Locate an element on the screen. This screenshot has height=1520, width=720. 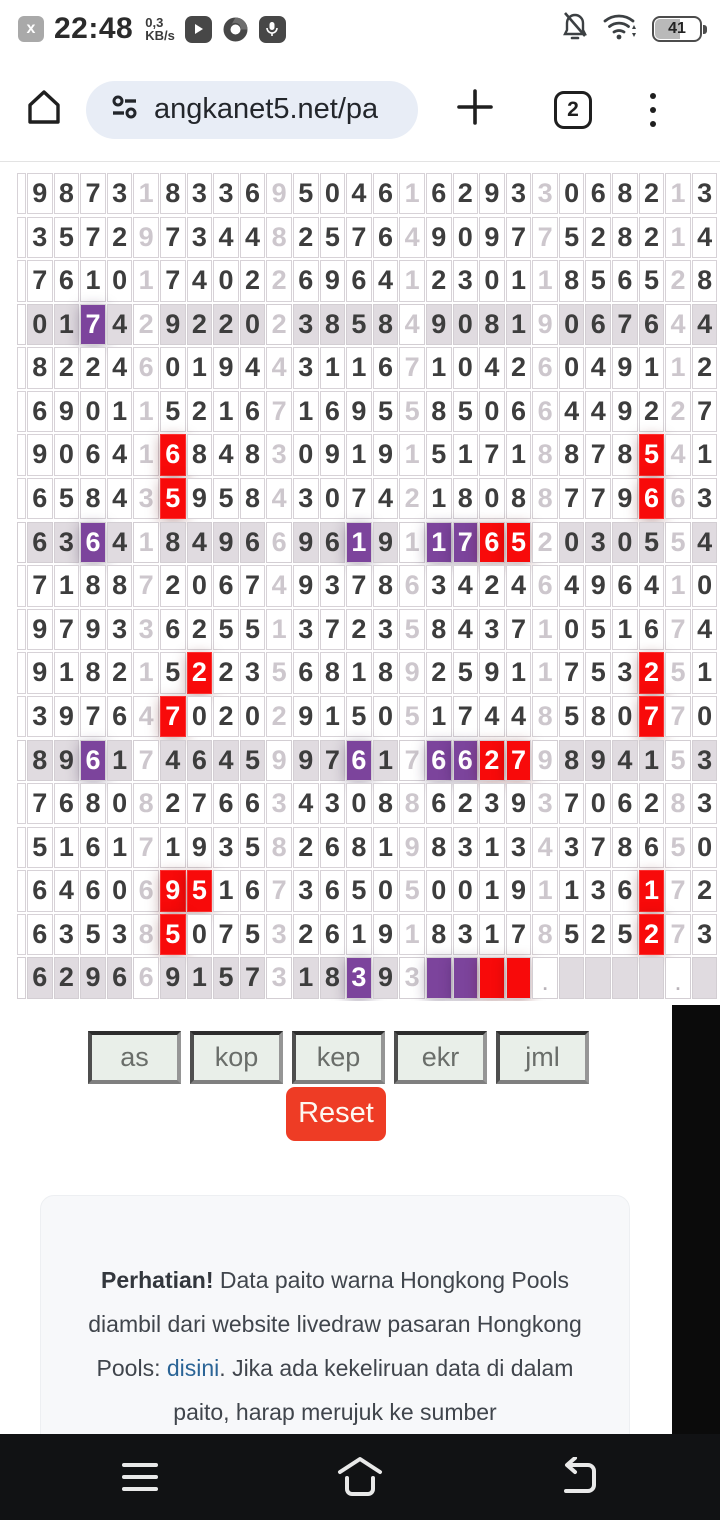
back-nav-button is located at coordinates (578, 1477).